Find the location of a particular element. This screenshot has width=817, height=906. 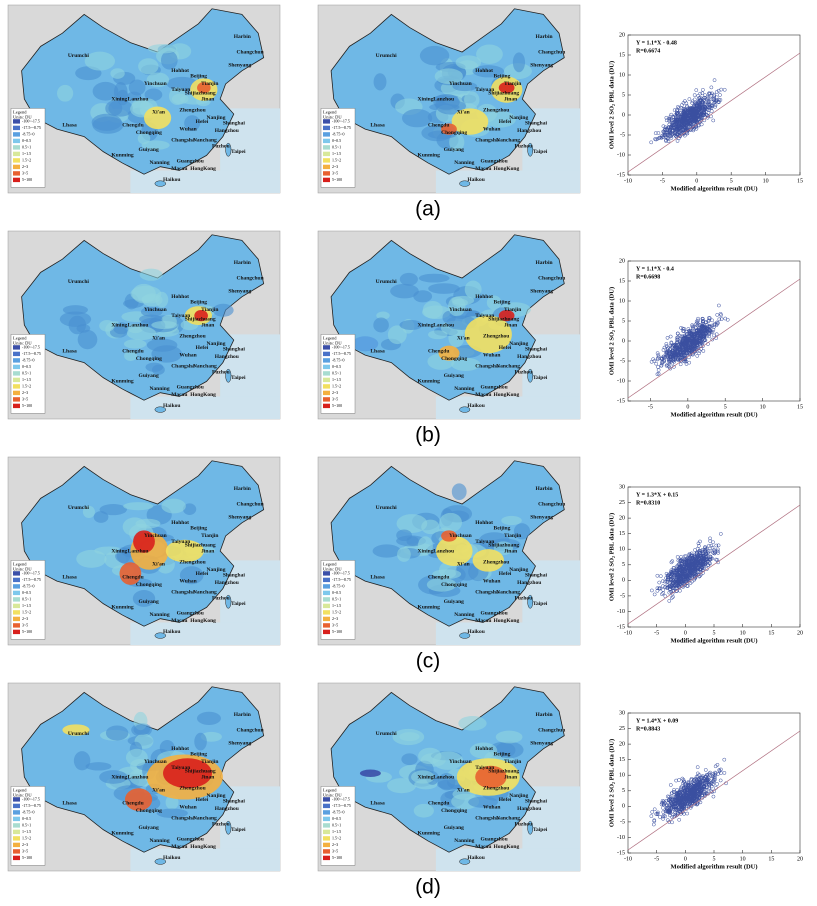

city-label: Chongqing is located at coordinates (454, 133).